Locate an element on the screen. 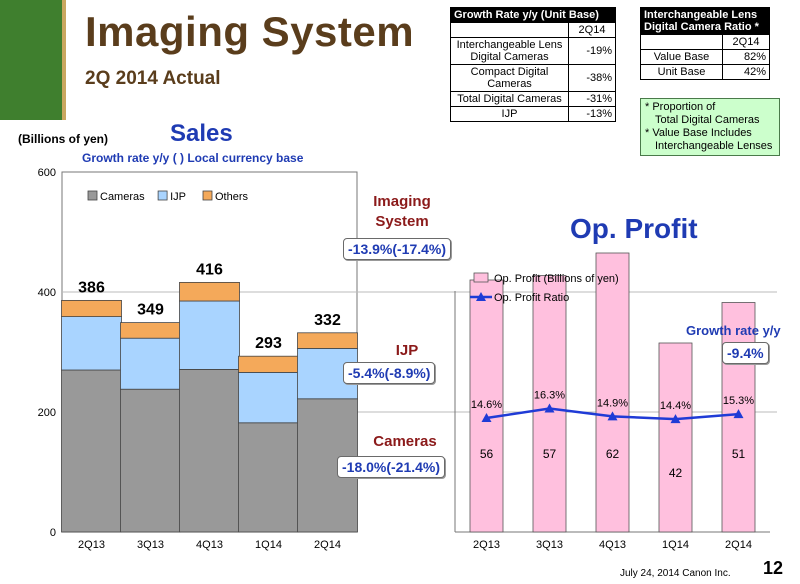 The image size is (800, 584). ratio-row-value: 42% is located at coordinates (746, 72).